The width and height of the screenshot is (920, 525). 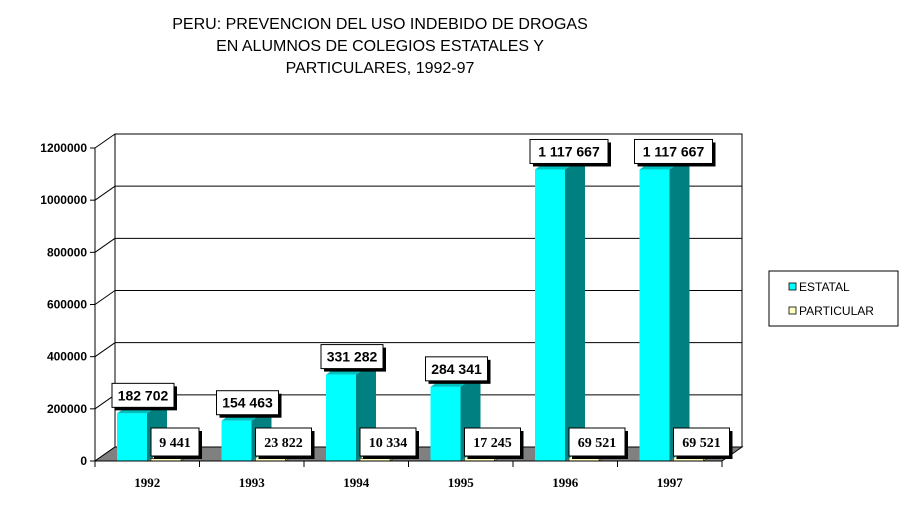 What do you see at coordinates (565, 482) in the screenshot?
I see `x-tick-label: 1996` at bounding box center [565, 482].